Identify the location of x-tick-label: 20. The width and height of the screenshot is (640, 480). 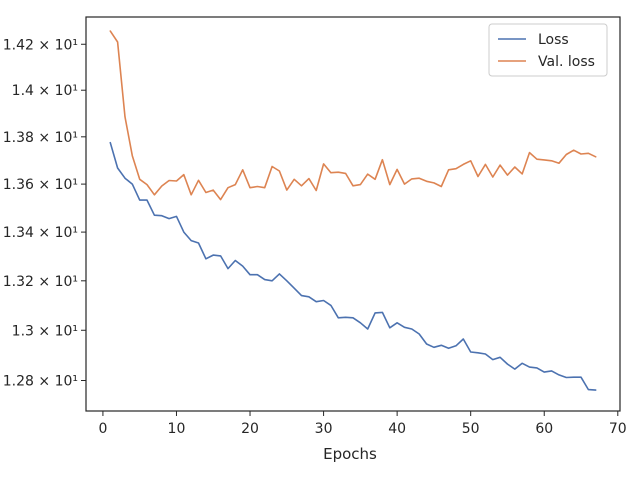
(250, 429).